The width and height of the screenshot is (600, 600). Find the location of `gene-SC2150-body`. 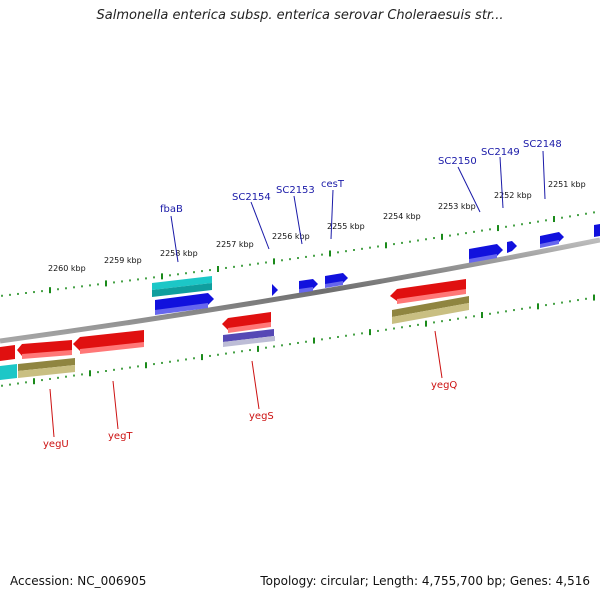

gene-SC2150-body is located at coordinates (486, 253).